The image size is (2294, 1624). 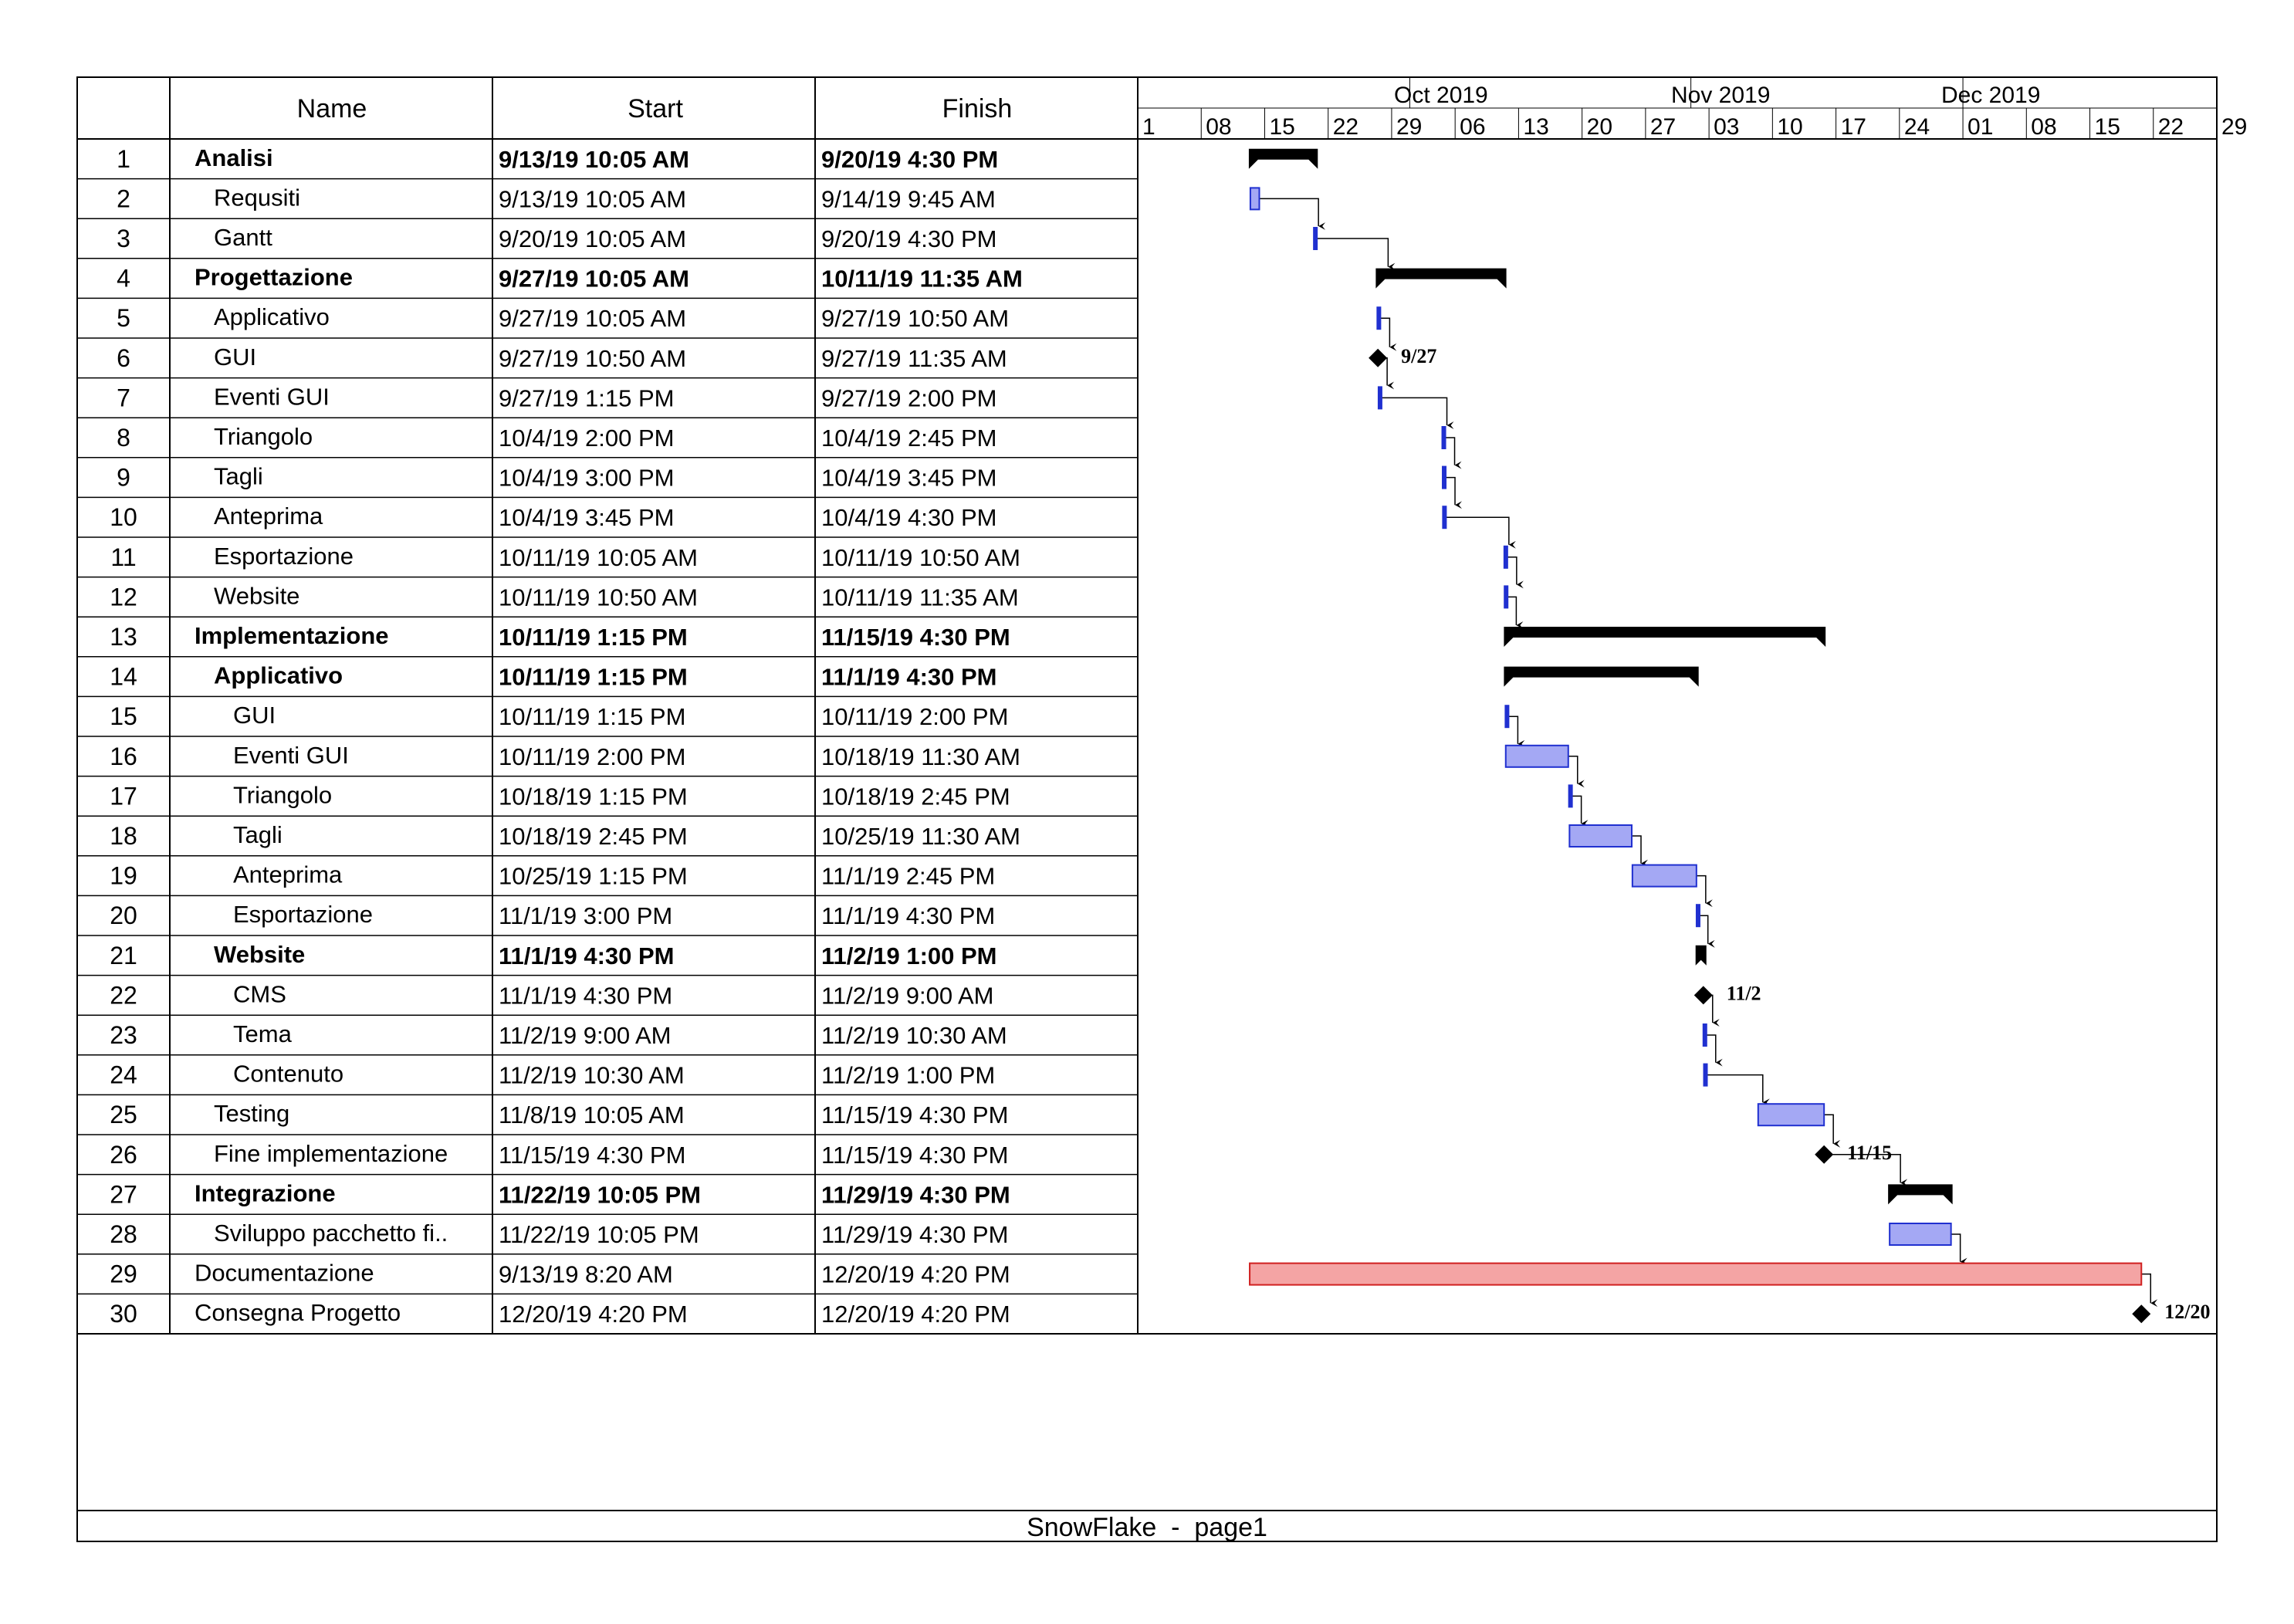 I want to click on week-tick-label: 08, so click(x=1218, y=127).